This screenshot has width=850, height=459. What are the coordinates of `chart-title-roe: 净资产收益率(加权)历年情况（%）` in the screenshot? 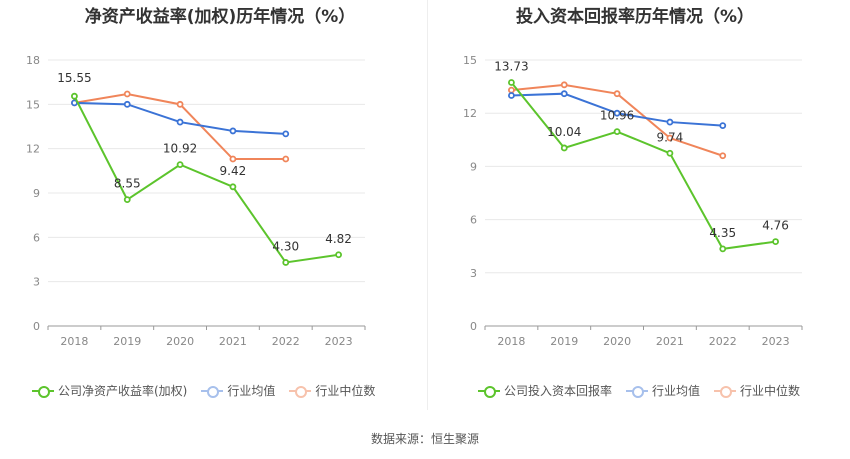 It's located at (220, 17).